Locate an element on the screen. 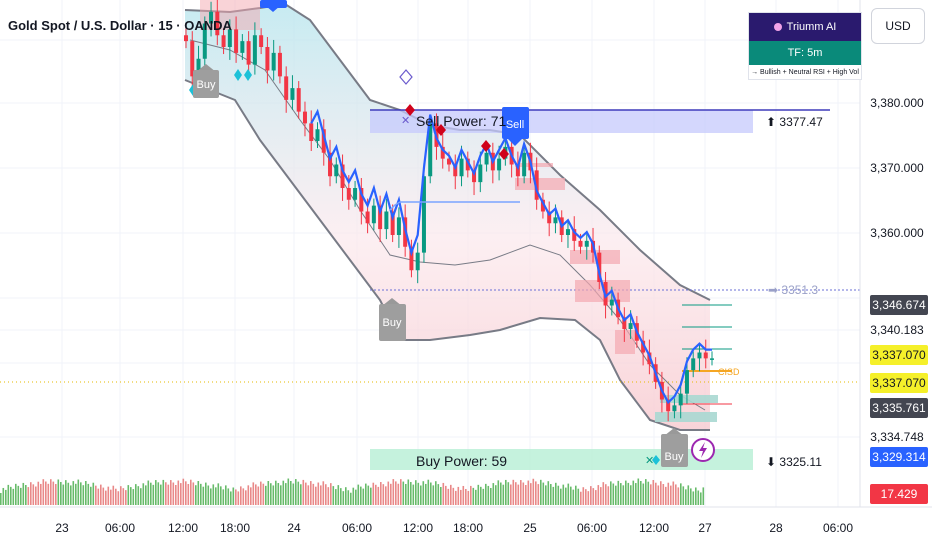 The height and width of the screenshot is (550, 932). sell-label: Sell is located at coordinates (515, 126).